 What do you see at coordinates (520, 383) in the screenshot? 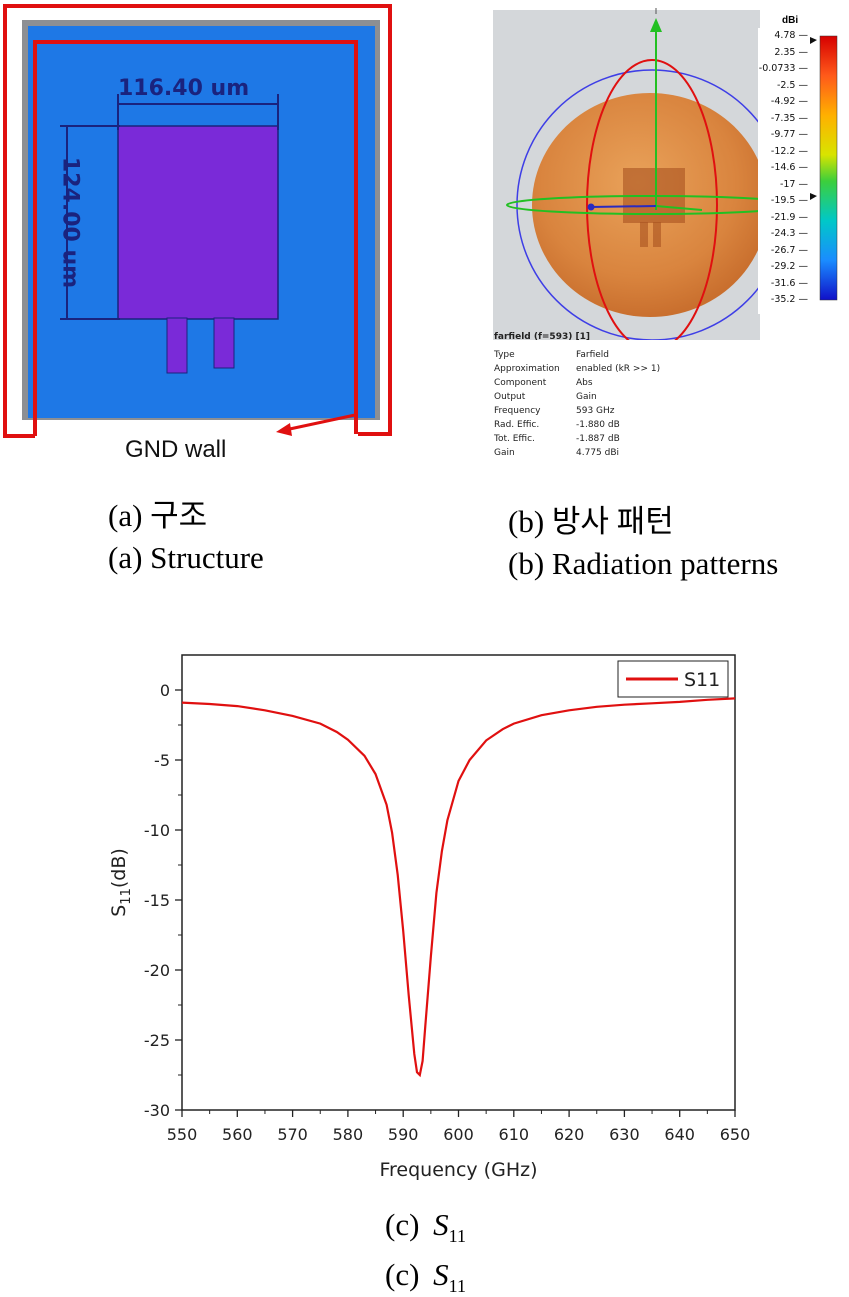
I see `farfield-key: Component` at bounding box center [520, 383].